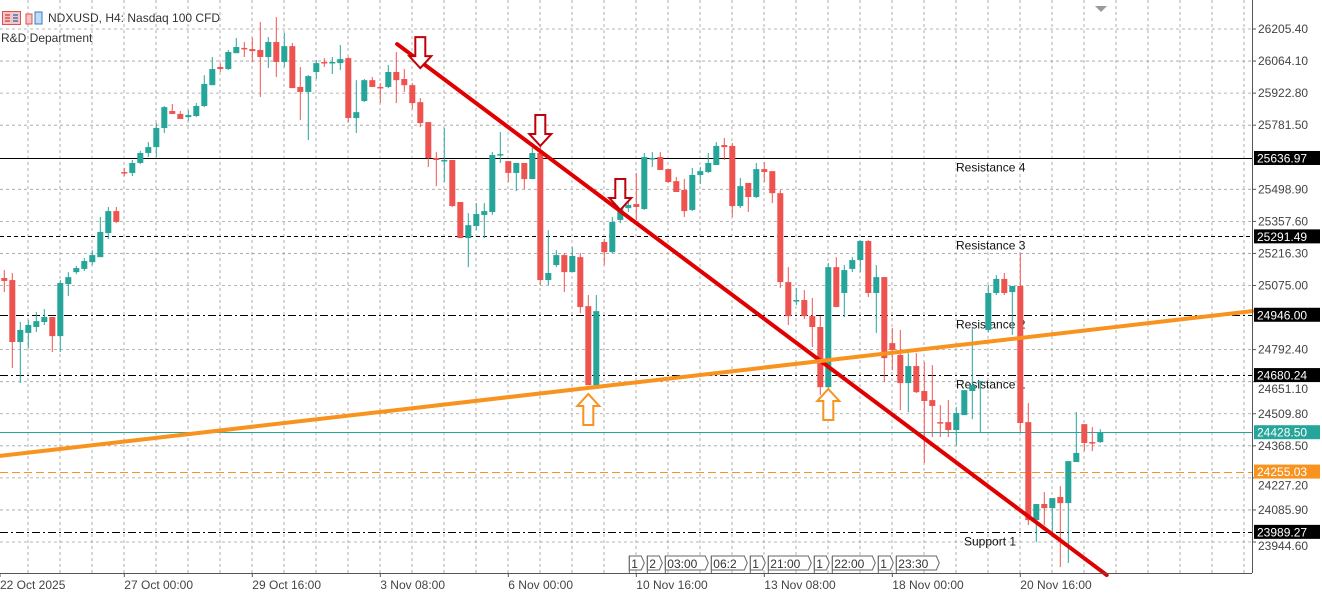 The image size is (1322, 597). I want to click on trade-panel-icon, so click(11, 18).